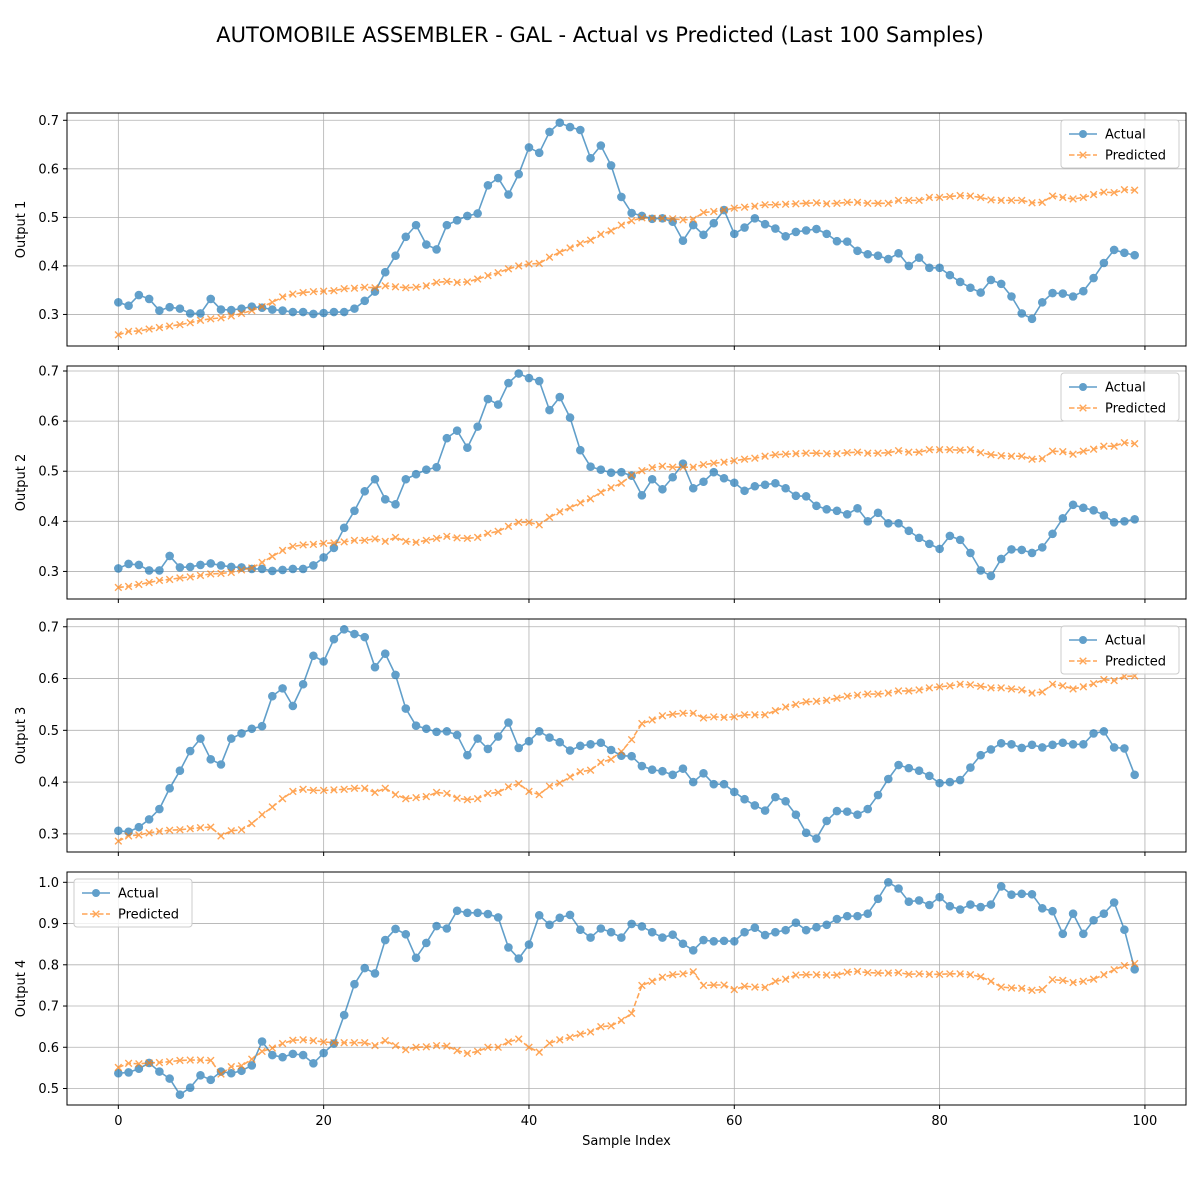 The height and width of the screenshot is (1200, 1200). What do you see at coordinates (627, 734) in the screenshot?
I see `series-line-actual` at bounding box center [627, 734].